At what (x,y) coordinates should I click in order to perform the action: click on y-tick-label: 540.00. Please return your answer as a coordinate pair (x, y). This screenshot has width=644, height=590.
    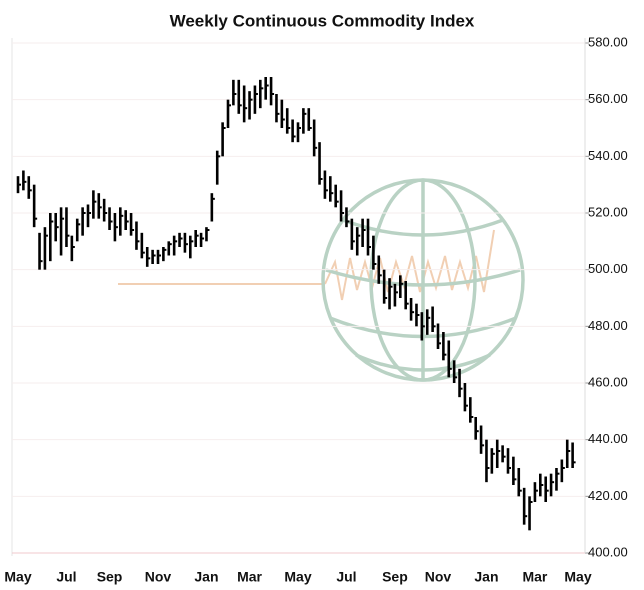
    Looking at the image, I should click on (608, 155).